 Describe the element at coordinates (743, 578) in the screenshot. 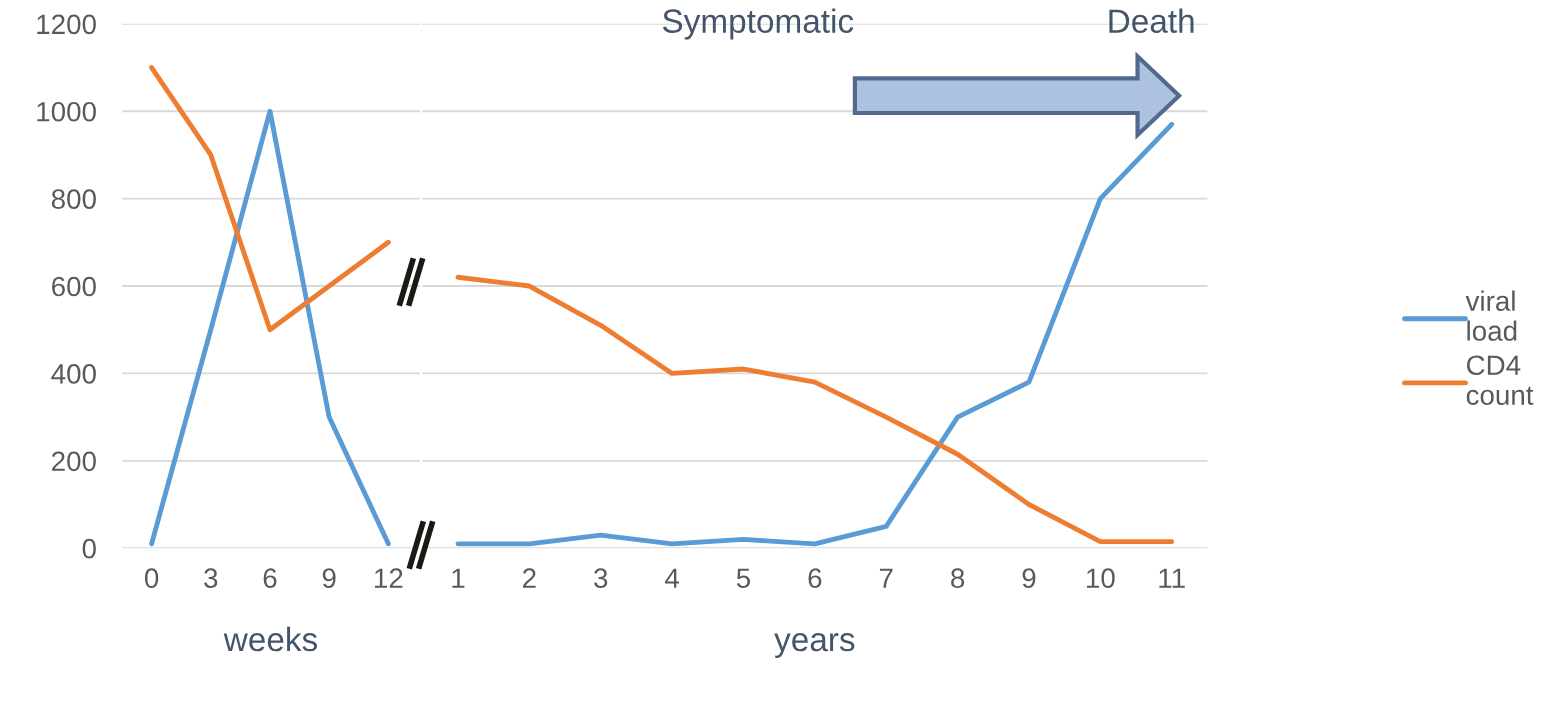

I see `x-tick-label: 5` at that location.